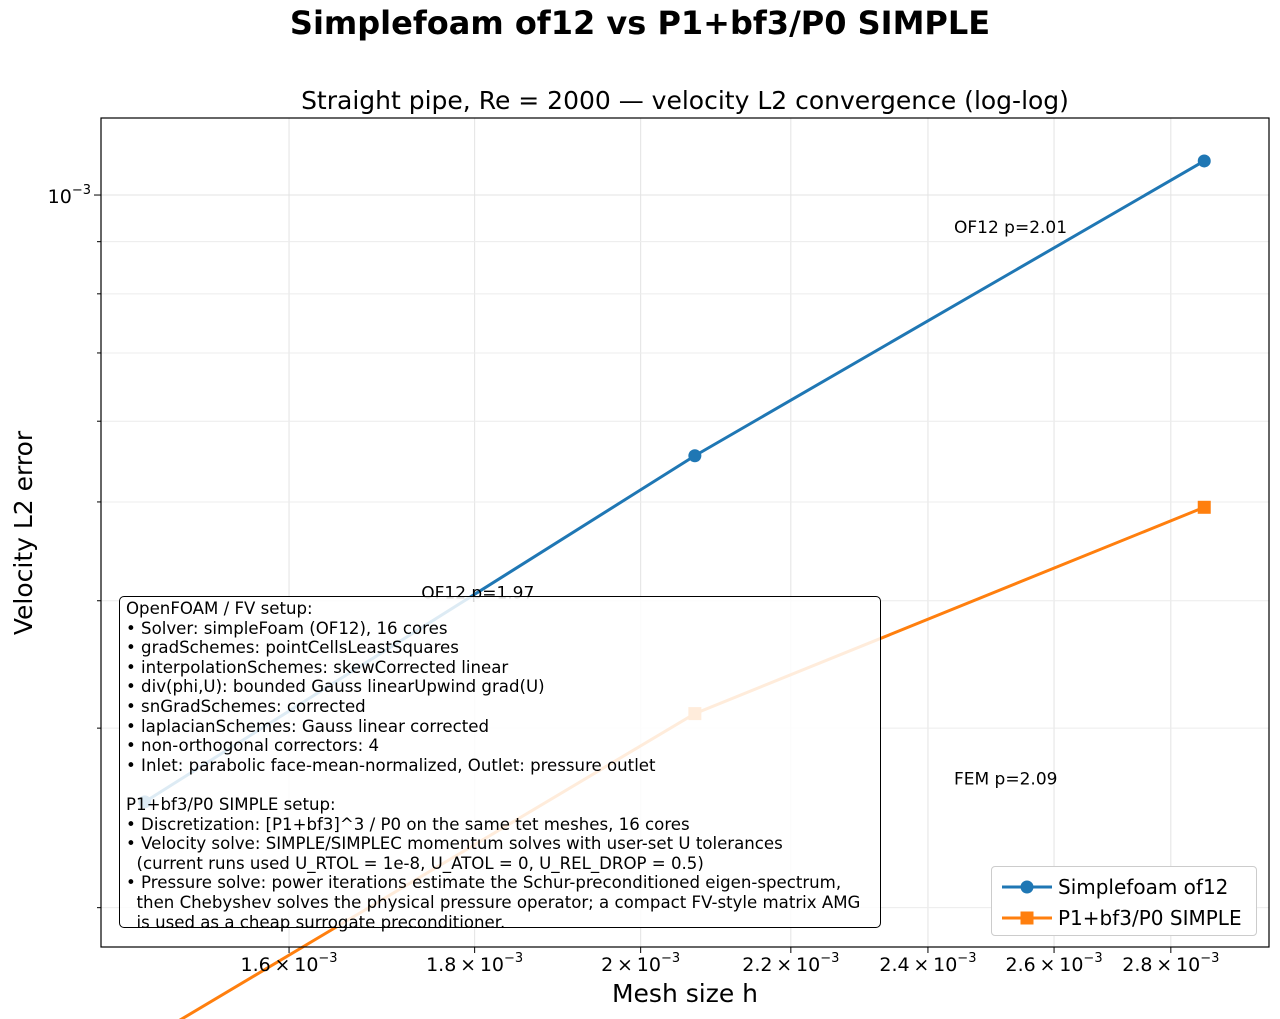  I want to click on y-tick-label: 10−3, so click(69, 195).